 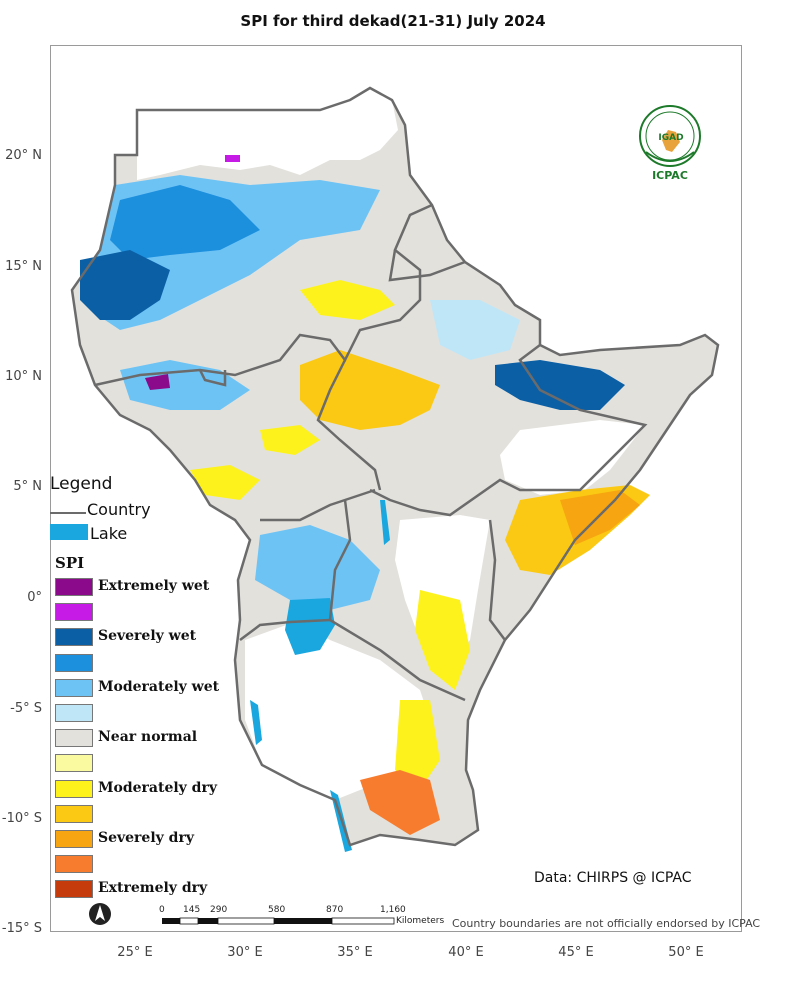 What do you see at coordinates (256, 722) in the screenshot?
I see `lake-tanganyika` at bounding box center [256, 722].